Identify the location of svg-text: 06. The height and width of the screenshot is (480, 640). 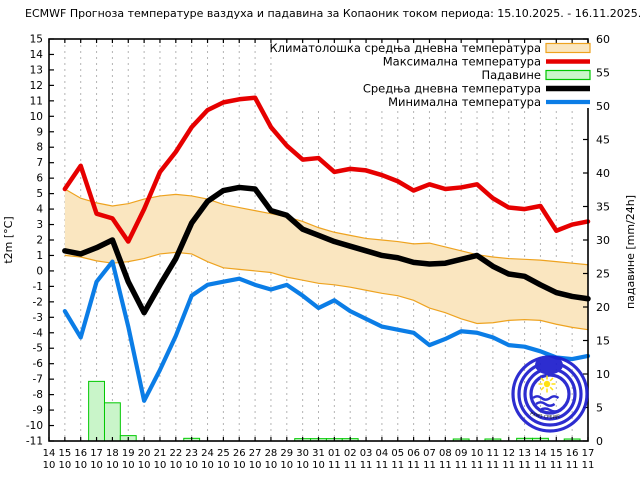
(413, 453).